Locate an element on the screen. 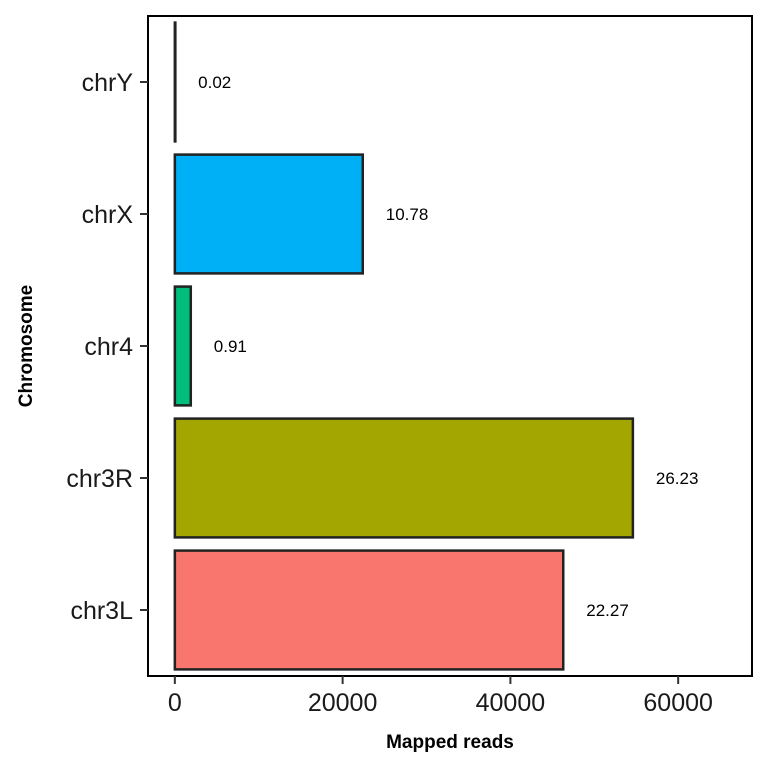 The image size is (768, 768). y-tick-label-chr4: chr4 is located at coordinates (108, 347).